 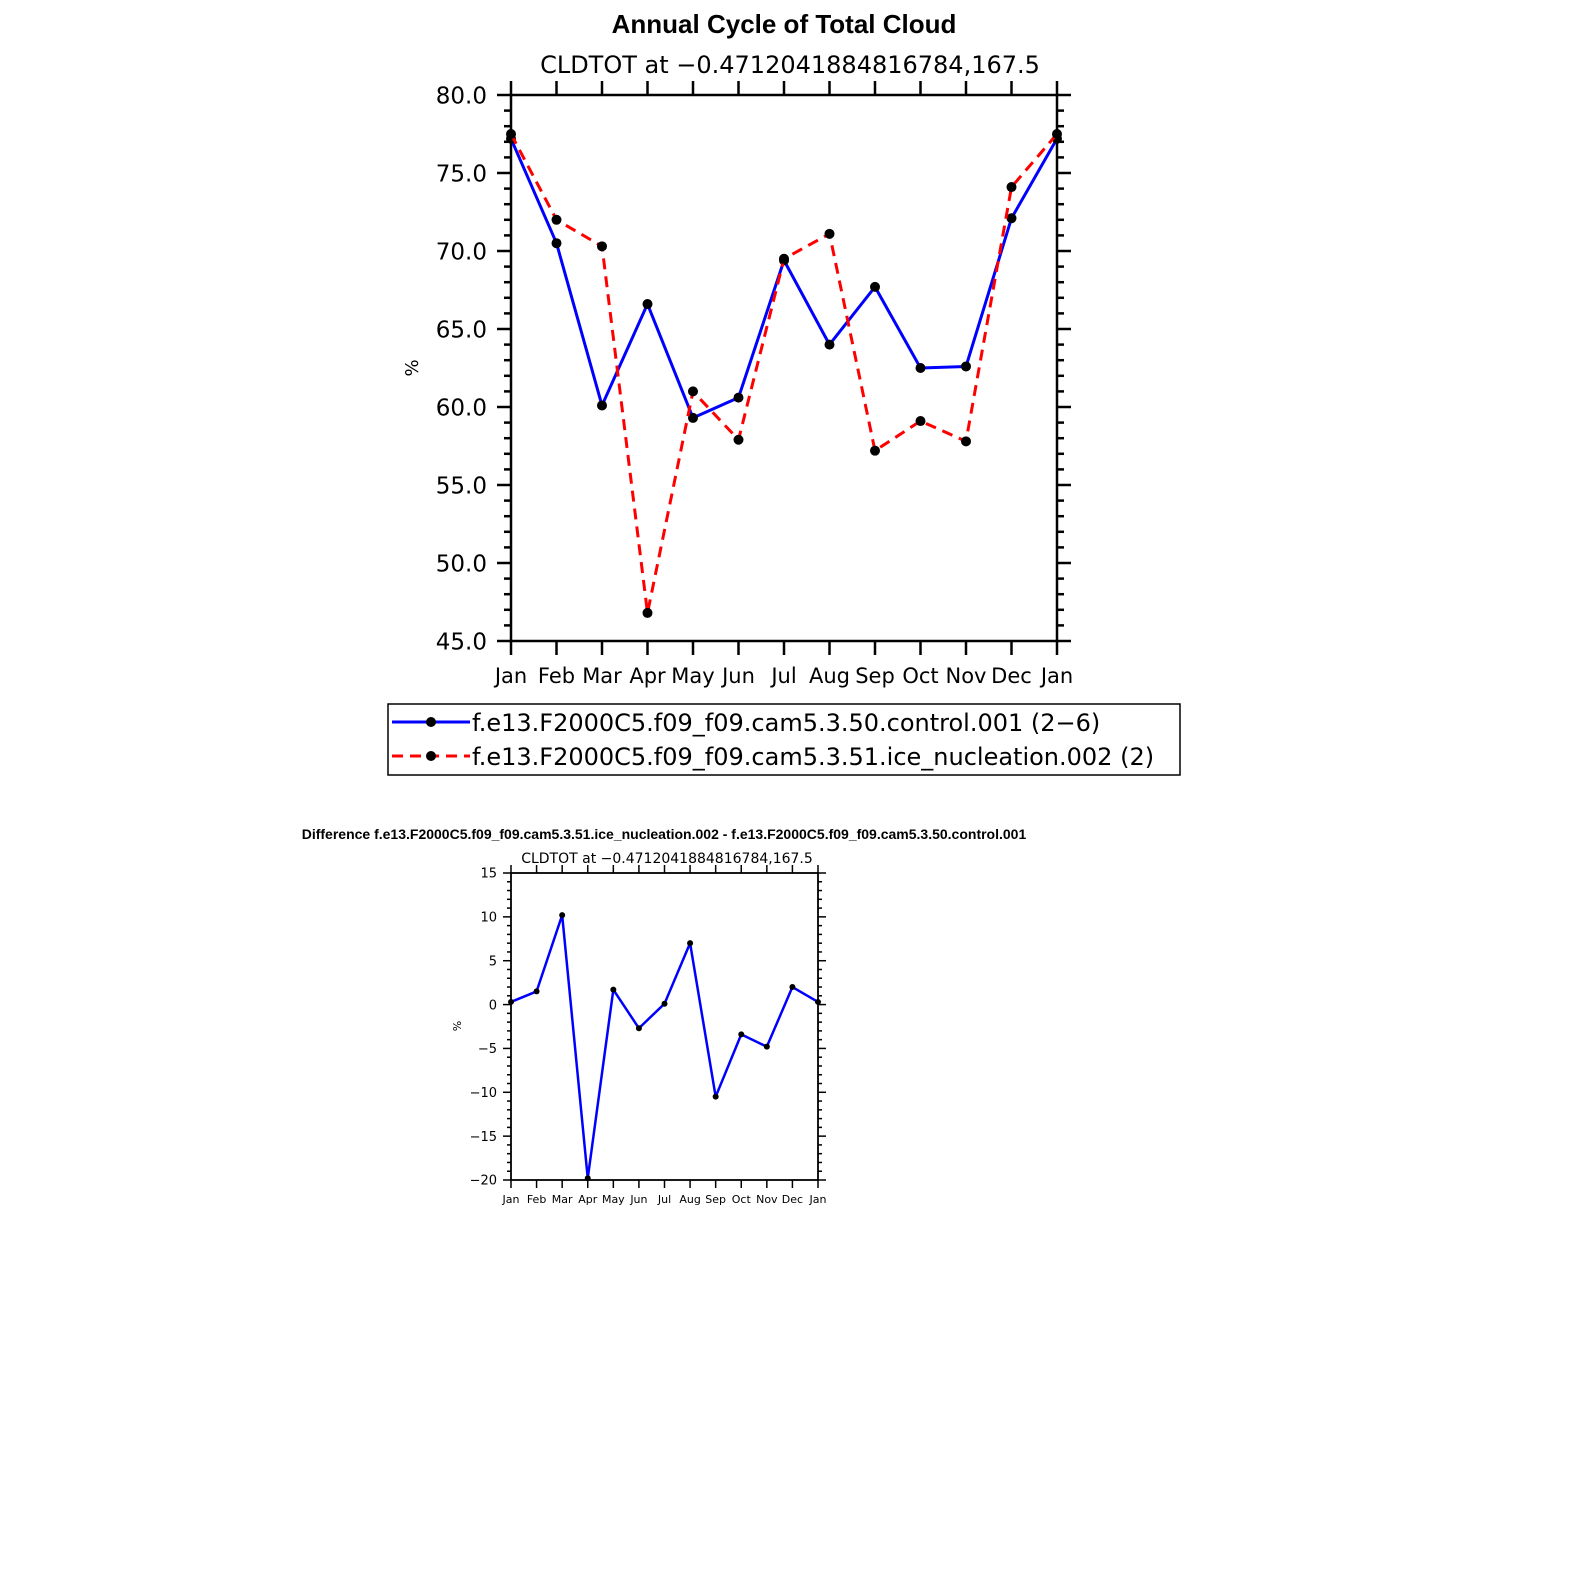 I want to click on y-tick-label: 80.0, so click(x=461, y=96).